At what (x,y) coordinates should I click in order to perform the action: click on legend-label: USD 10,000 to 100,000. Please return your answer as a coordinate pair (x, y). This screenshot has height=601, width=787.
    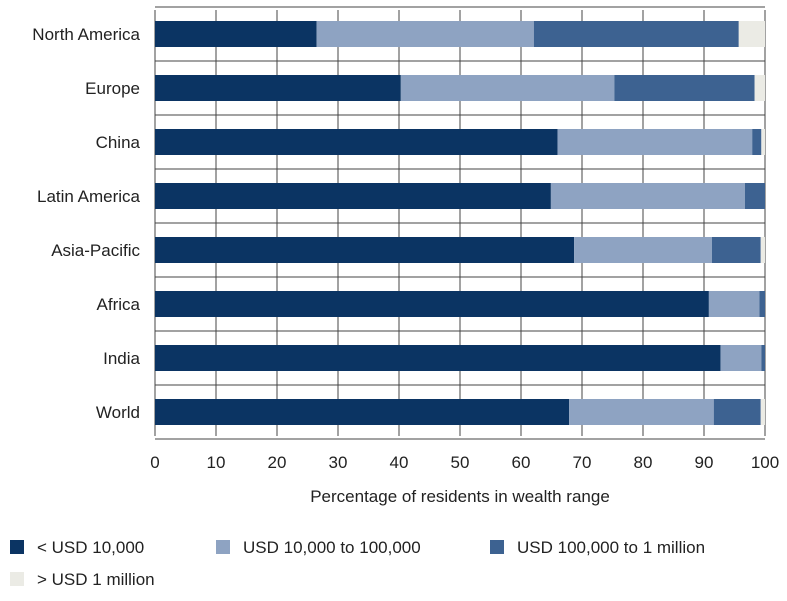
    Looking at the image, I should click on (332, 547).